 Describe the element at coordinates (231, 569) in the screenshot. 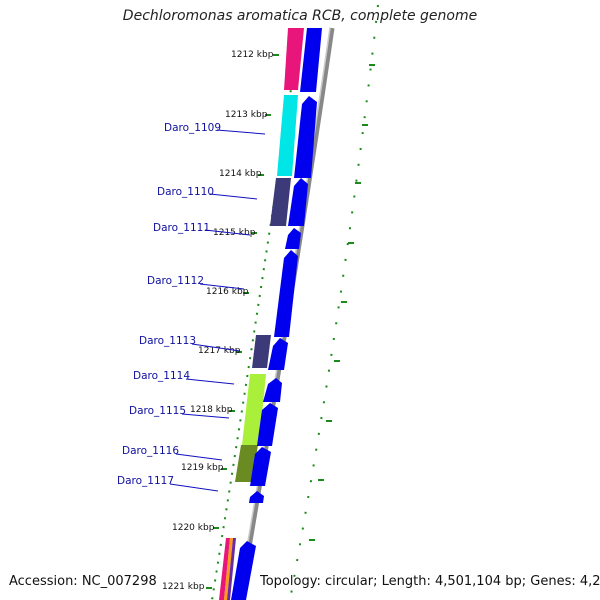

I see `cog-block-stripe-purple` at that location.